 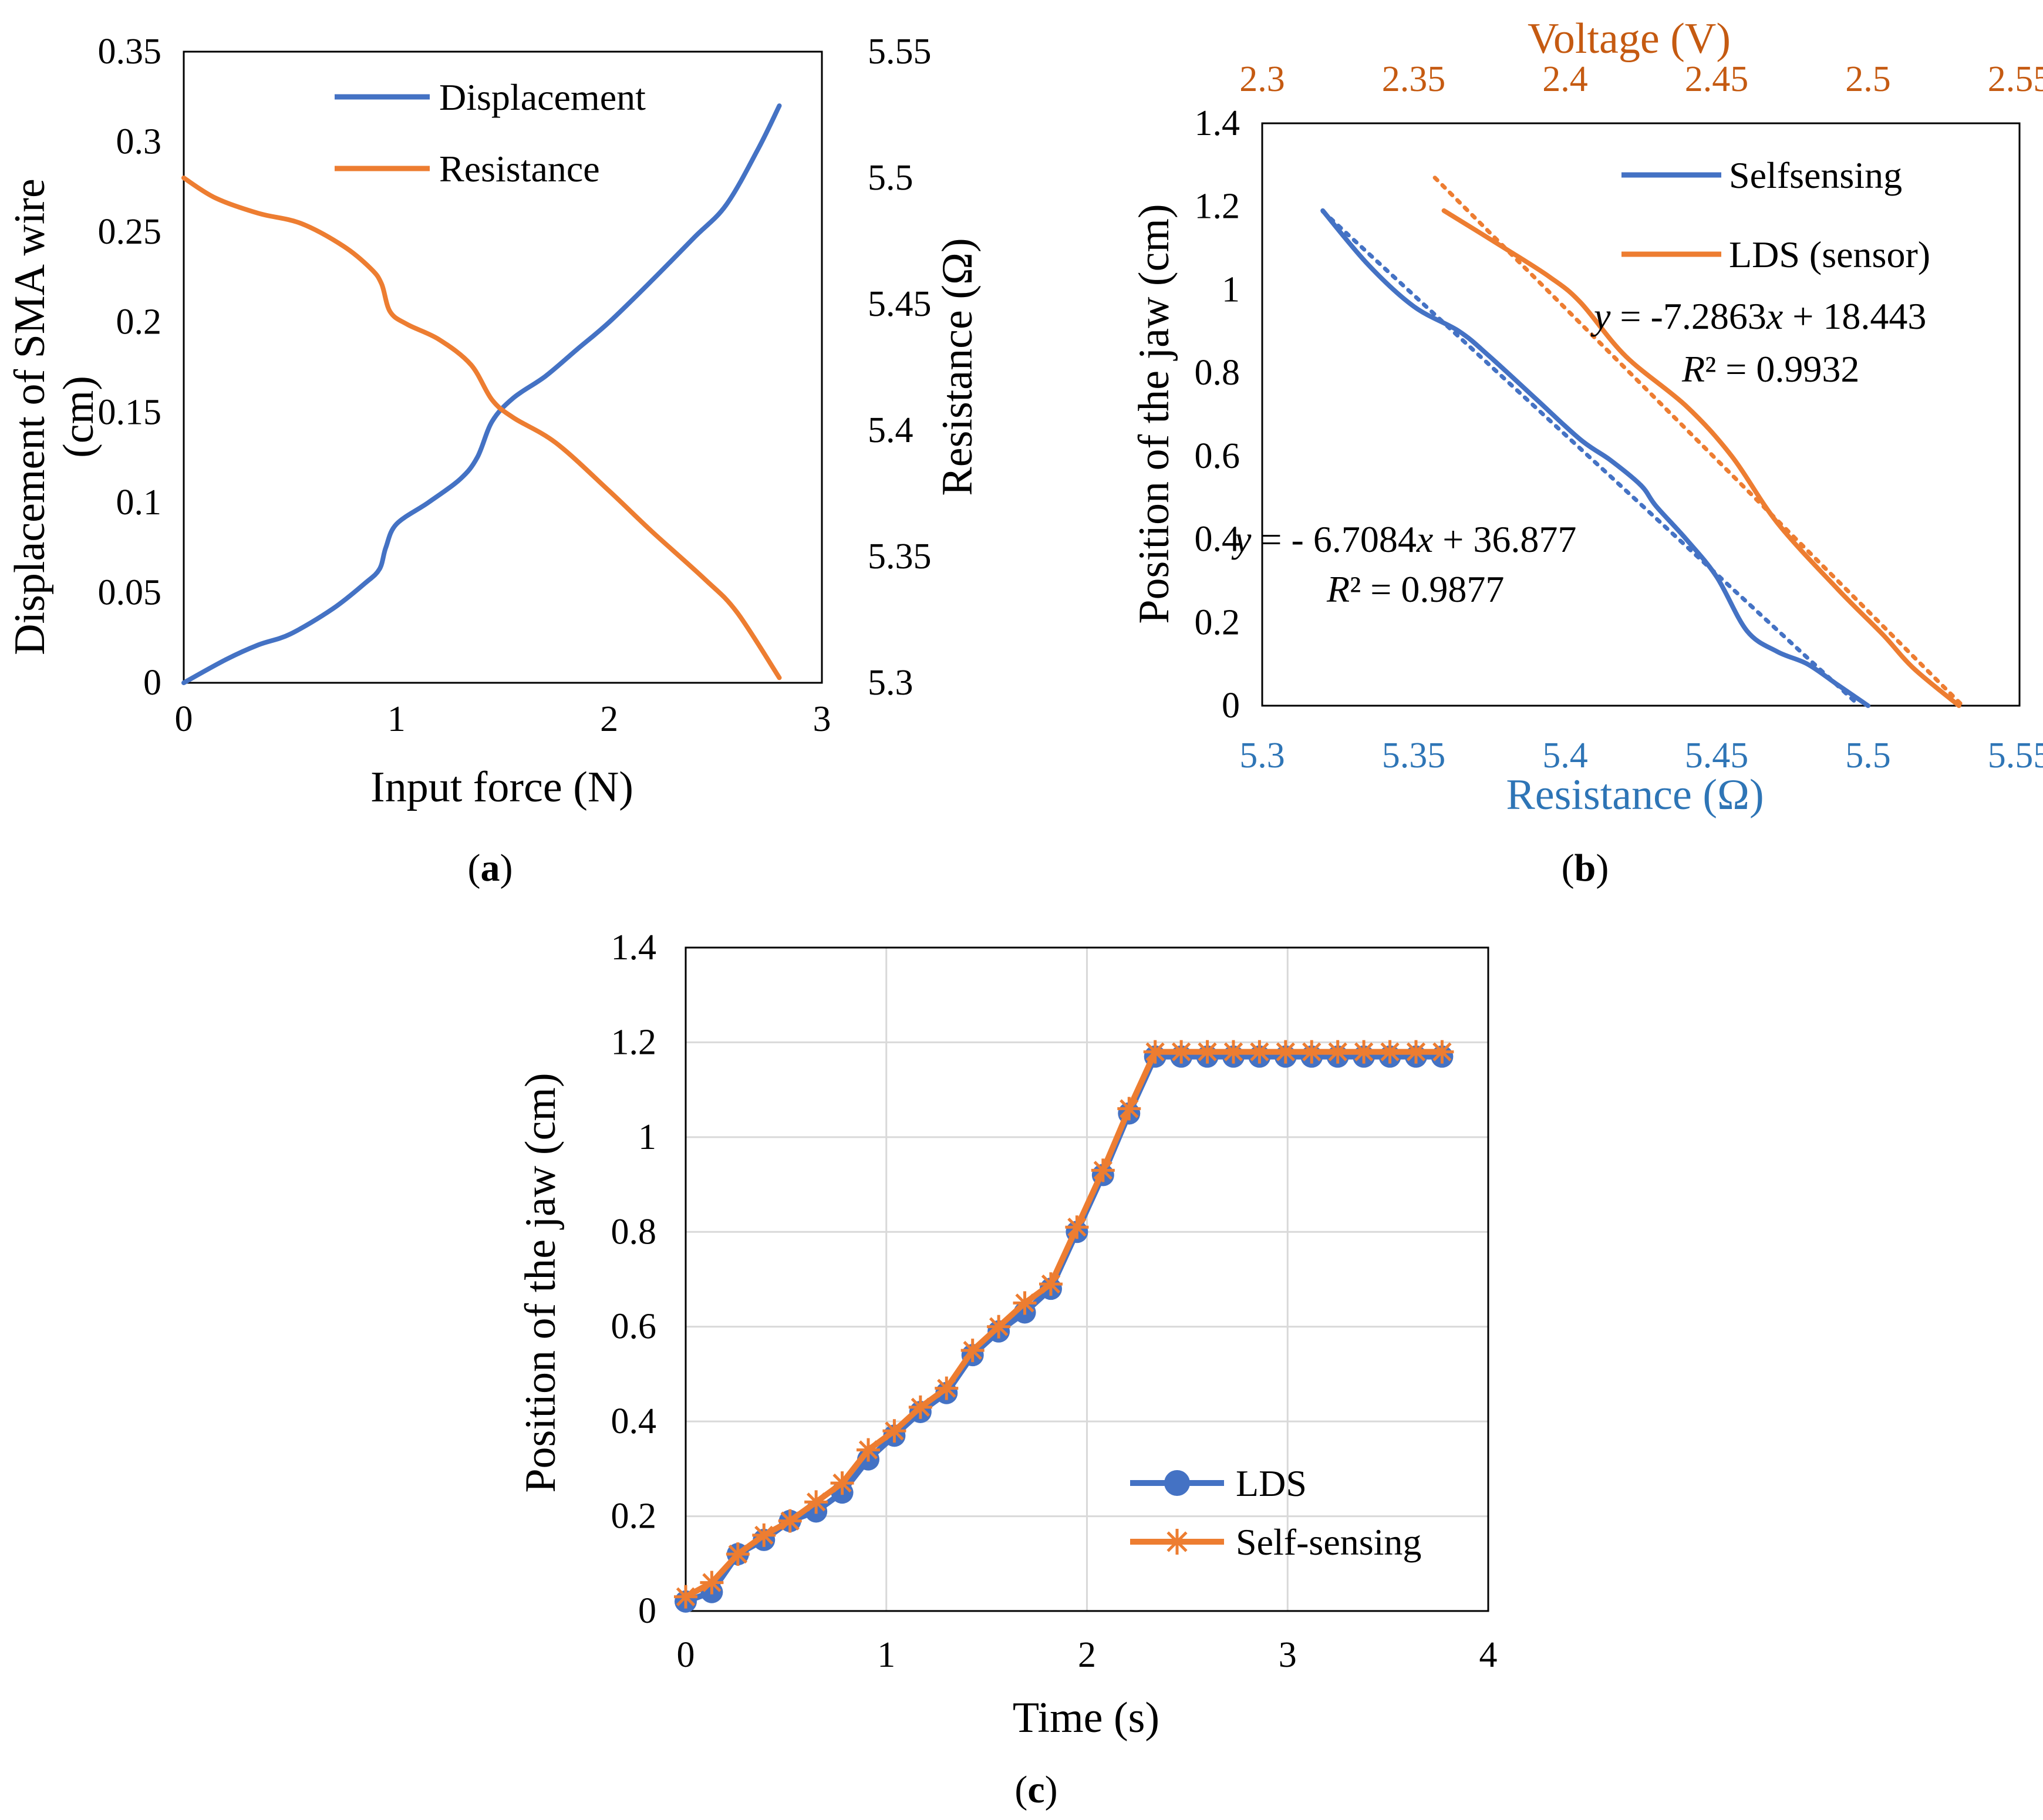 What do you see at coordinates (634, 1327) in the screenshot?
I see `chart-c-y-tick-label: 0.6` at bounding box center [634, 1327].